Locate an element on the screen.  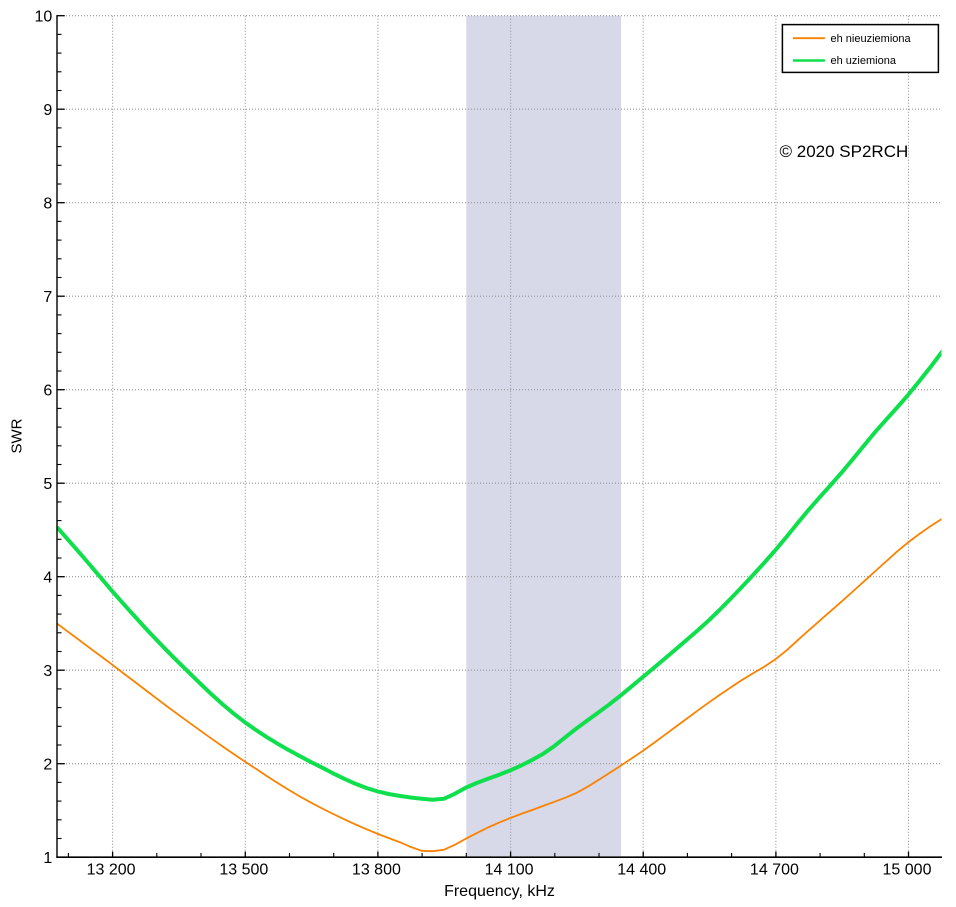
svg-text: eh nieuziemiona is located at coordinates (871, 39).